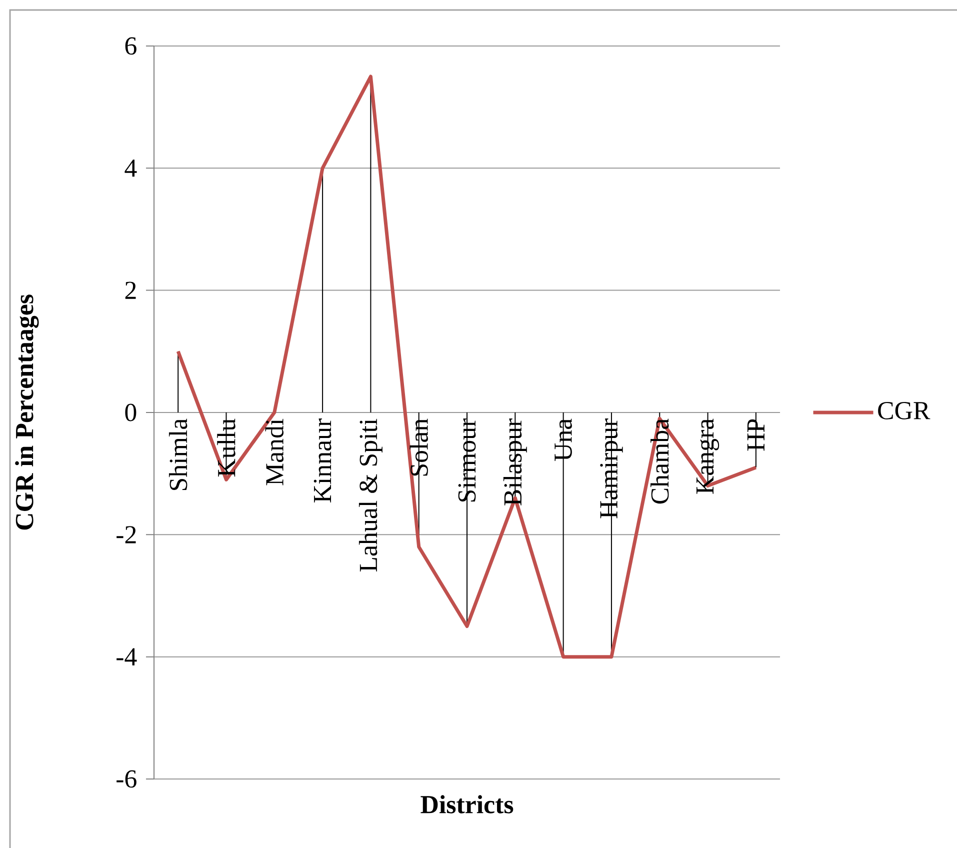  I want to click on y-tick-label: 6, so click(130, 46).